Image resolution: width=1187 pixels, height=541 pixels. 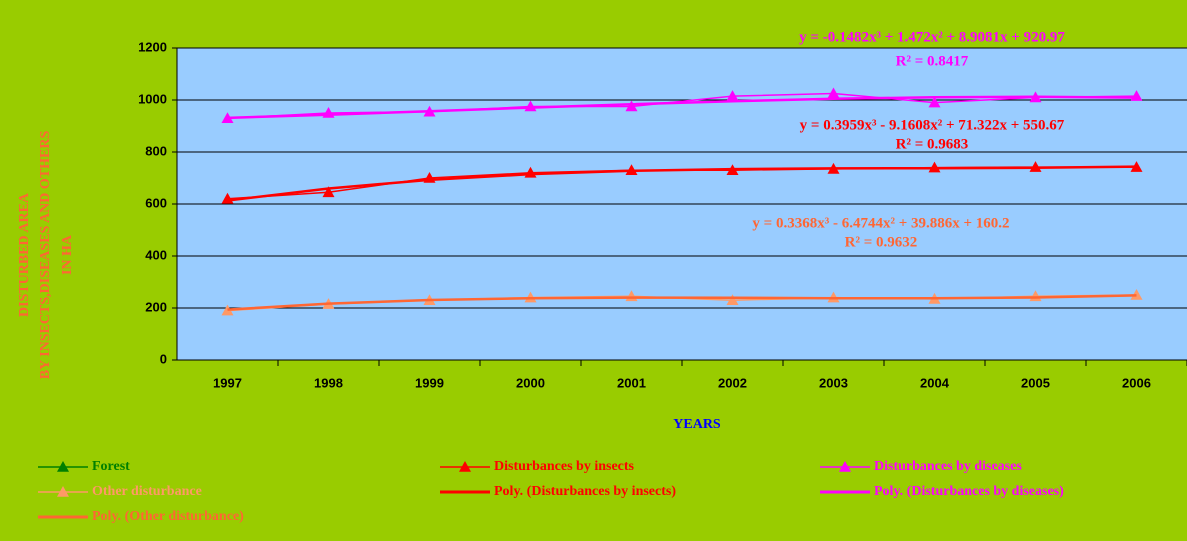 I want to click on y-tick-label: 800, so click(x=156, y=150).